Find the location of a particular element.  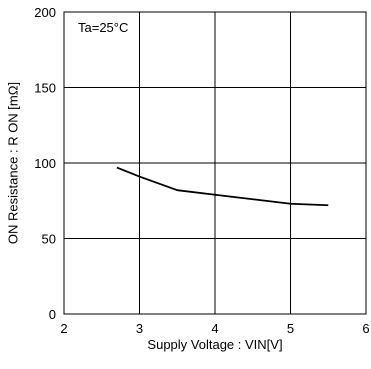

series-line is located at coordinates (222, 186).